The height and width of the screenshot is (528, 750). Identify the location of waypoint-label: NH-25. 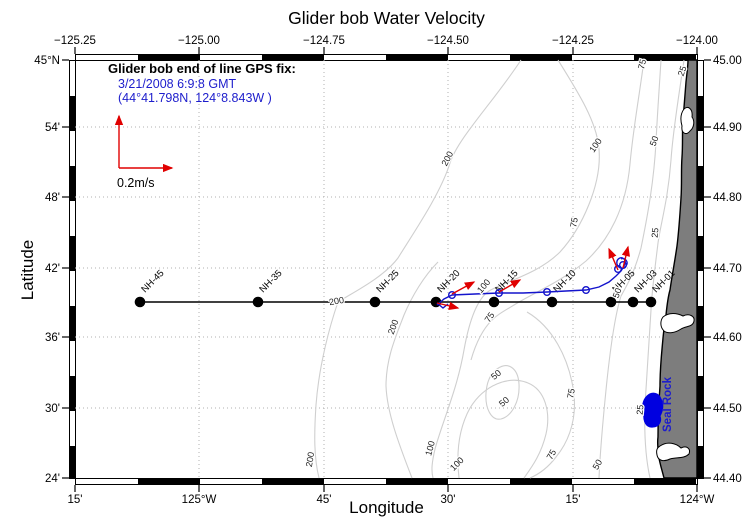
(387, 281).